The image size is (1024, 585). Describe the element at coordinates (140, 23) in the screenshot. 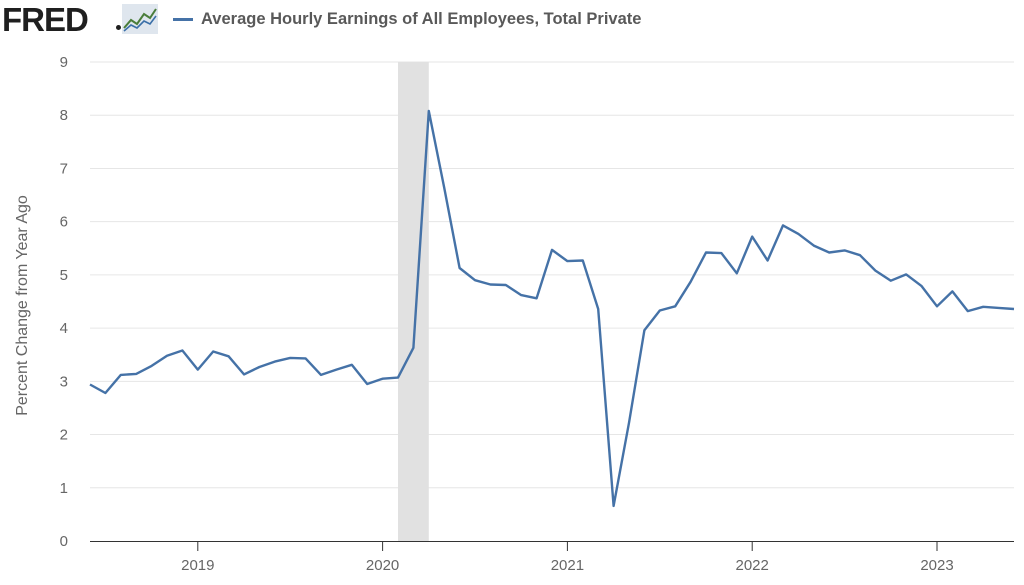

I see `logo-chart-line-blue` at that location.